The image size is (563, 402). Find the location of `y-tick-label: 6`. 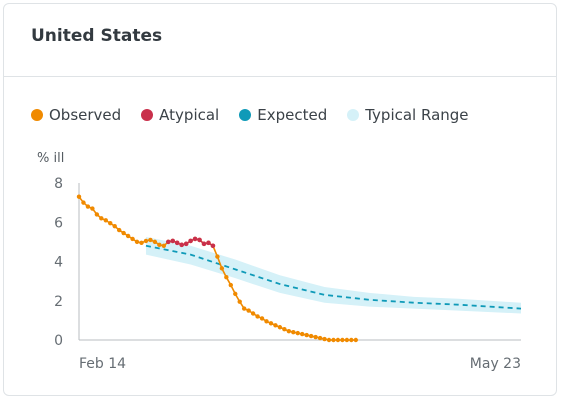

y-tick-label: 6 is located at coordinates (58, 223).